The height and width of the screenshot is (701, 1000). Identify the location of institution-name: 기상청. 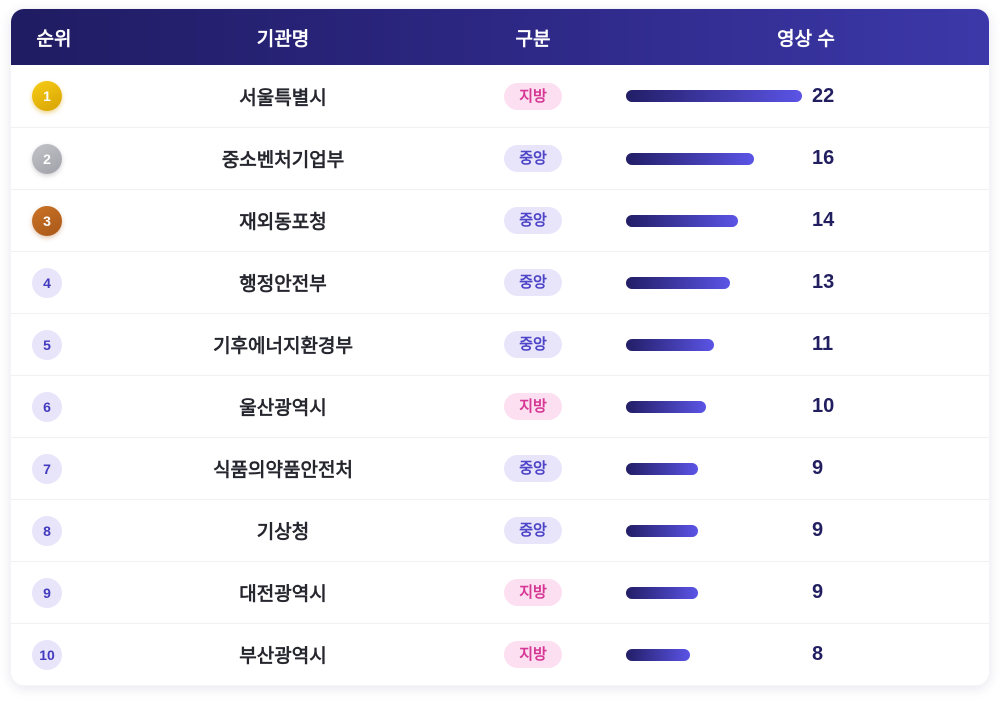
(283, 532).